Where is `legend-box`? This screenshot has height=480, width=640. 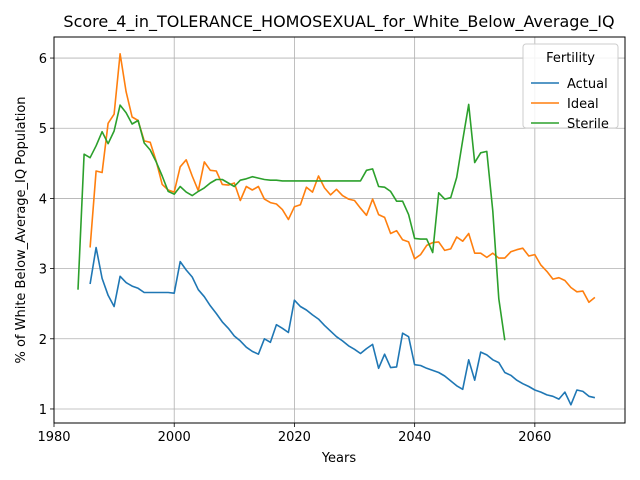
legend-box is located at coordinates (570, 86).